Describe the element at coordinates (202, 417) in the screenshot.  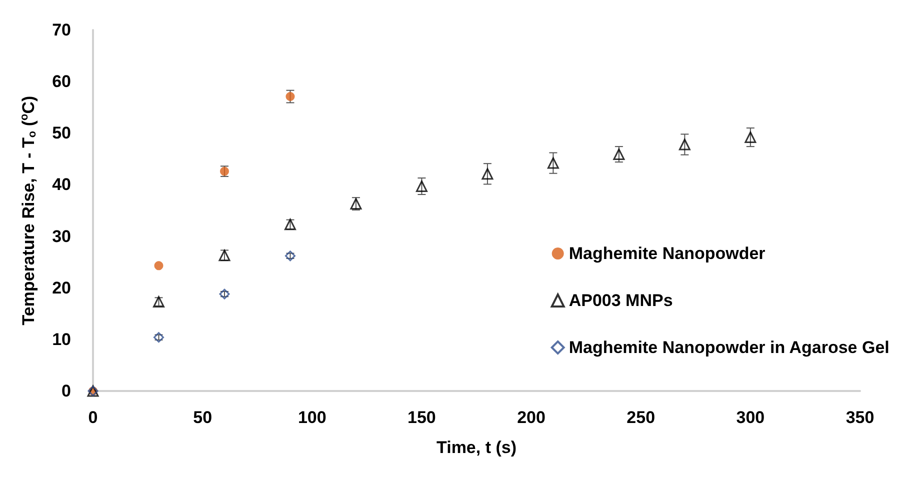
I see `x-tick-label: 50` at that location.